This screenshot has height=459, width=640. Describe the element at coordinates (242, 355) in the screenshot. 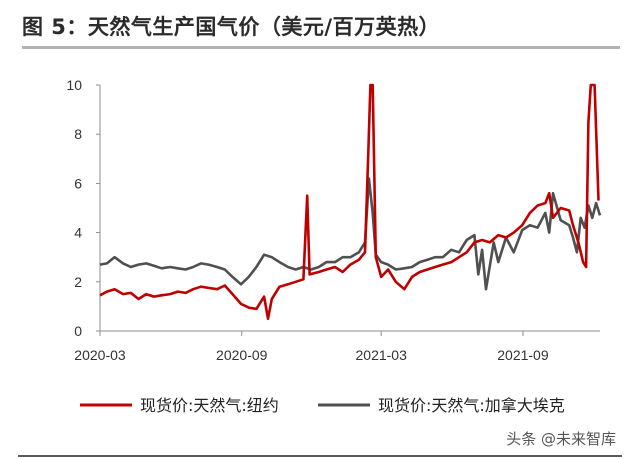

I see `x-tick-label: 2020-09` at that location.